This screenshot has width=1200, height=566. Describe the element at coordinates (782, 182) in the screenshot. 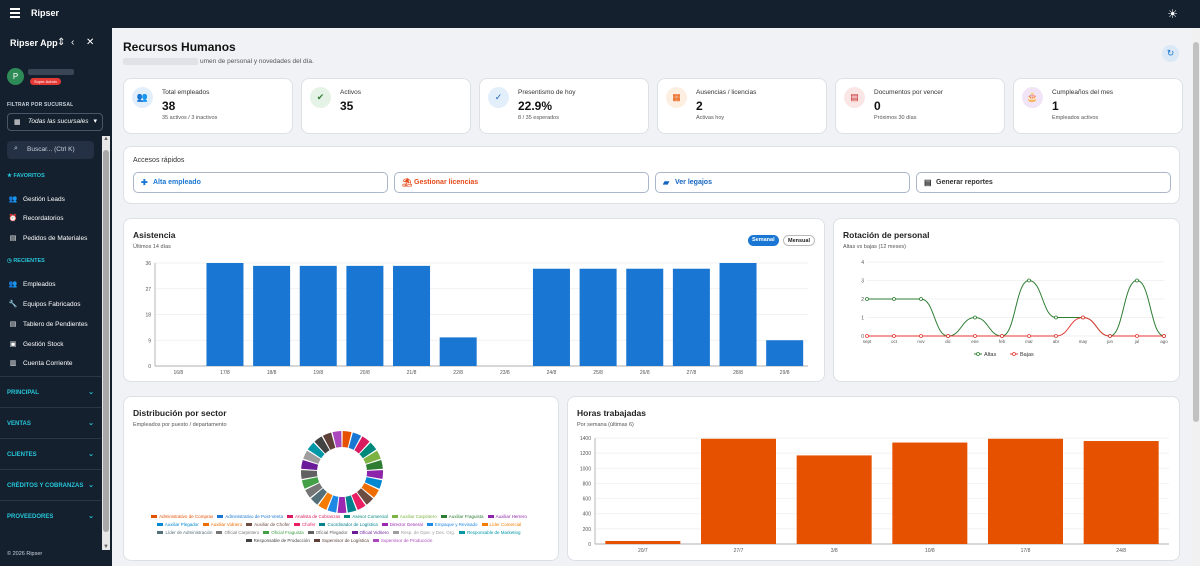

I see `quick-access-button: ▰ Ver legajos` at that location.